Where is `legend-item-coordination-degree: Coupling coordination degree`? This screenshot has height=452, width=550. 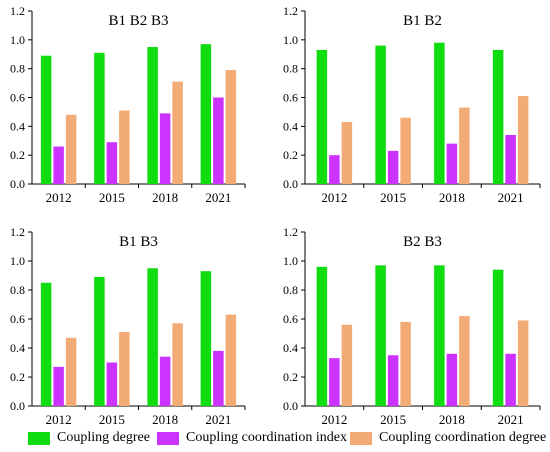
legend-item-coordination-degree: Coupling coordination degree is located at coordinates (448, 438).